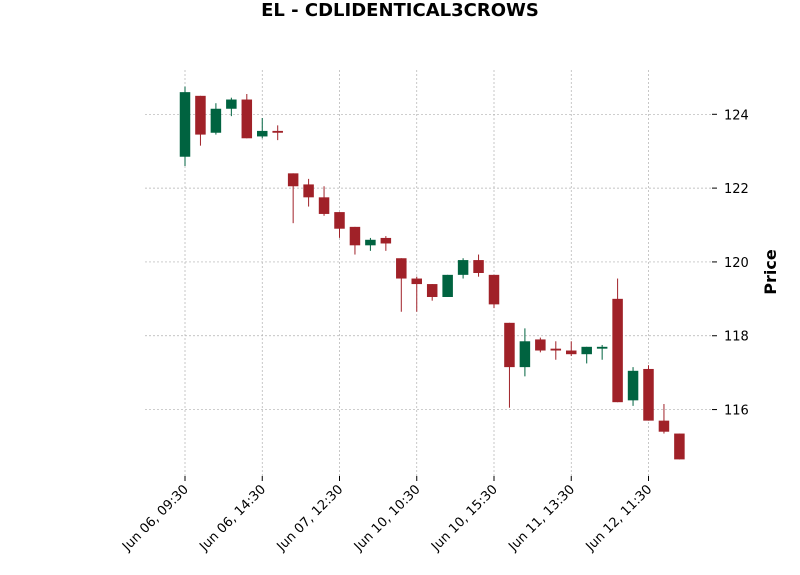  Describe the element at coordinates (400, 10) in the screenshot. I see `chart-title: EL - CDLIDENTICAL3CROWS` at that location.